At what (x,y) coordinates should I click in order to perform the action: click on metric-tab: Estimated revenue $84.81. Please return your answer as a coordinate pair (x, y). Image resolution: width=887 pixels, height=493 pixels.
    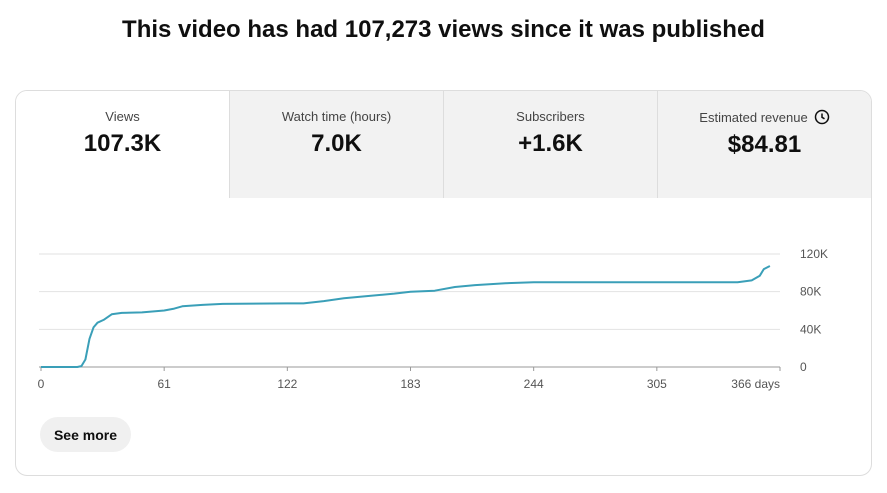
    Looking at the image, I should click on (764, 144).